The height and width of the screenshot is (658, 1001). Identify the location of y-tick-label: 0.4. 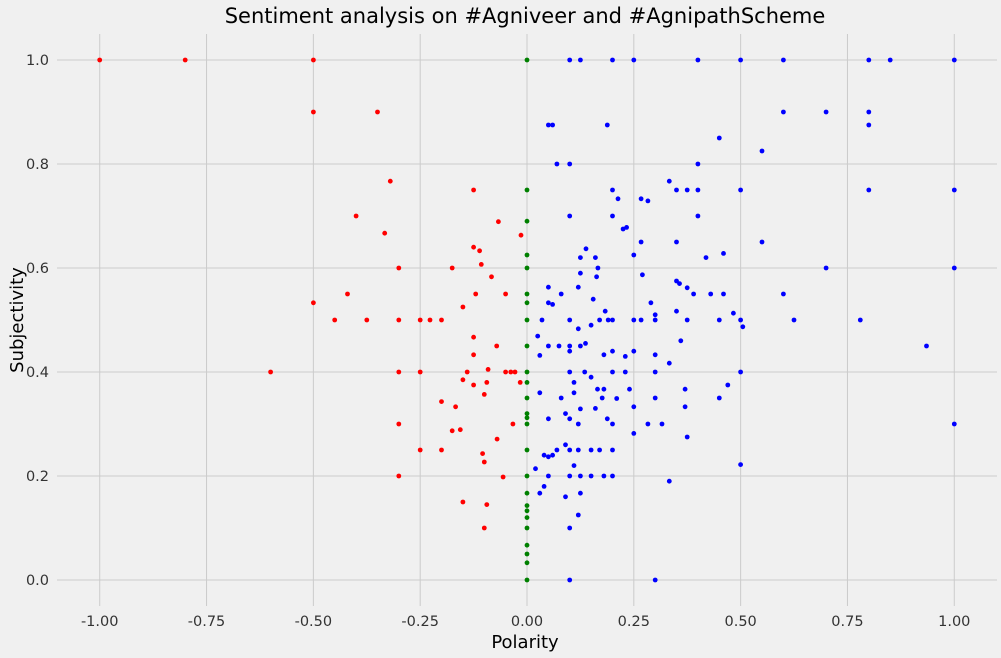
(37, 373).